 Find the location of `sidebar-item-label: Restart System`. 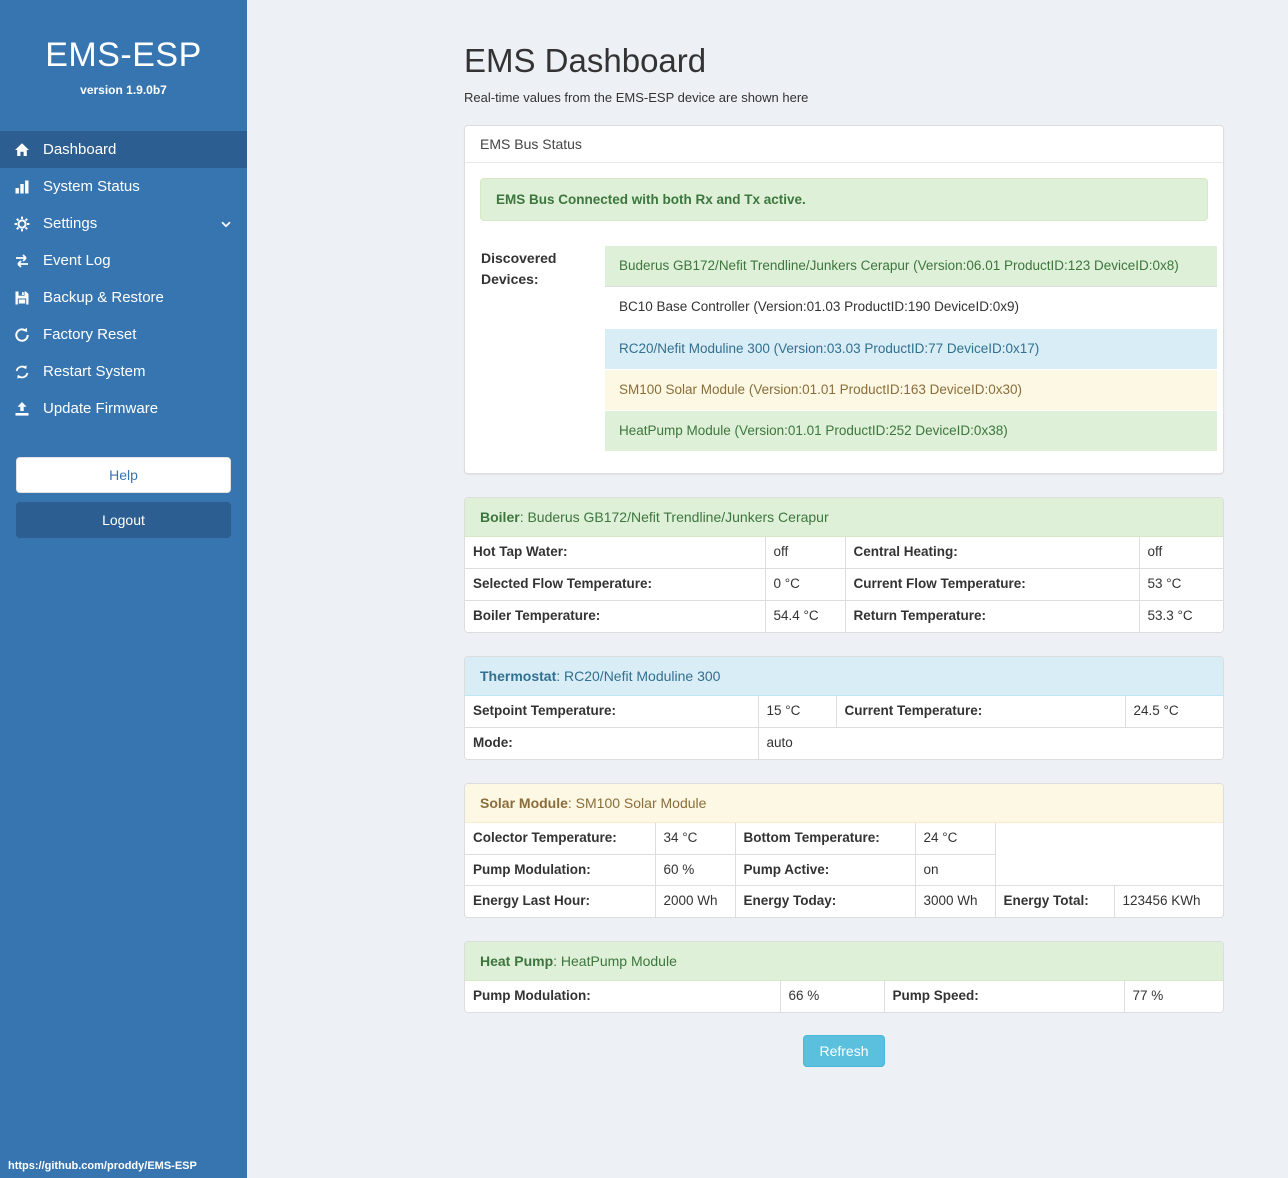

sidebar-item-label: Restart System is located at coordinates (94, 371).